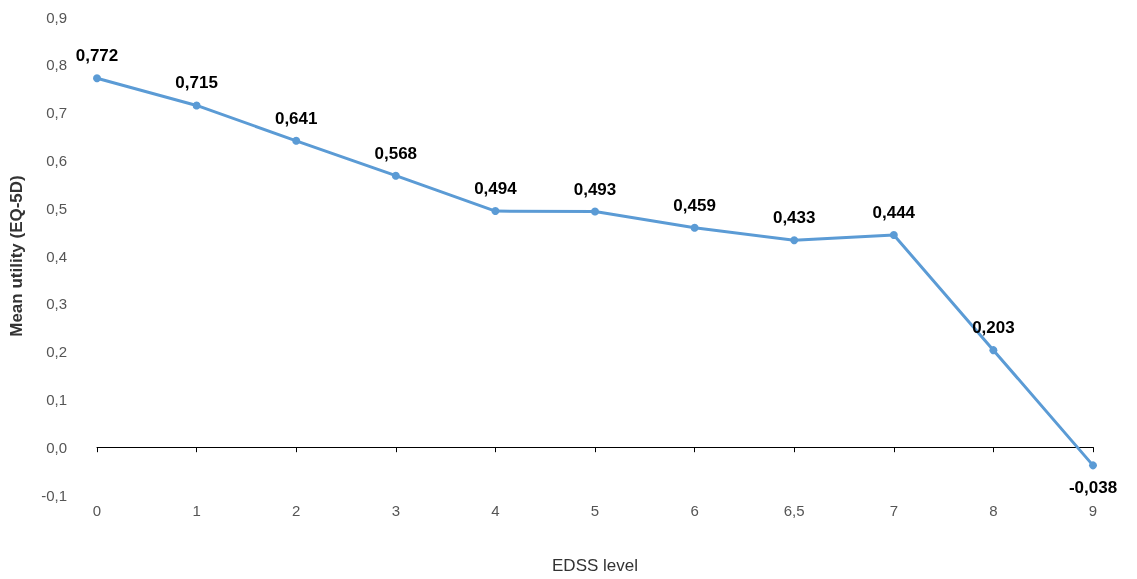 Image resolution: width=1137 pixels, height=579 pixels. What do you see at coordinates (794, 510) in the screenshot?
I see `x-tick-label: 6,5` at bounding box center [794, 510].